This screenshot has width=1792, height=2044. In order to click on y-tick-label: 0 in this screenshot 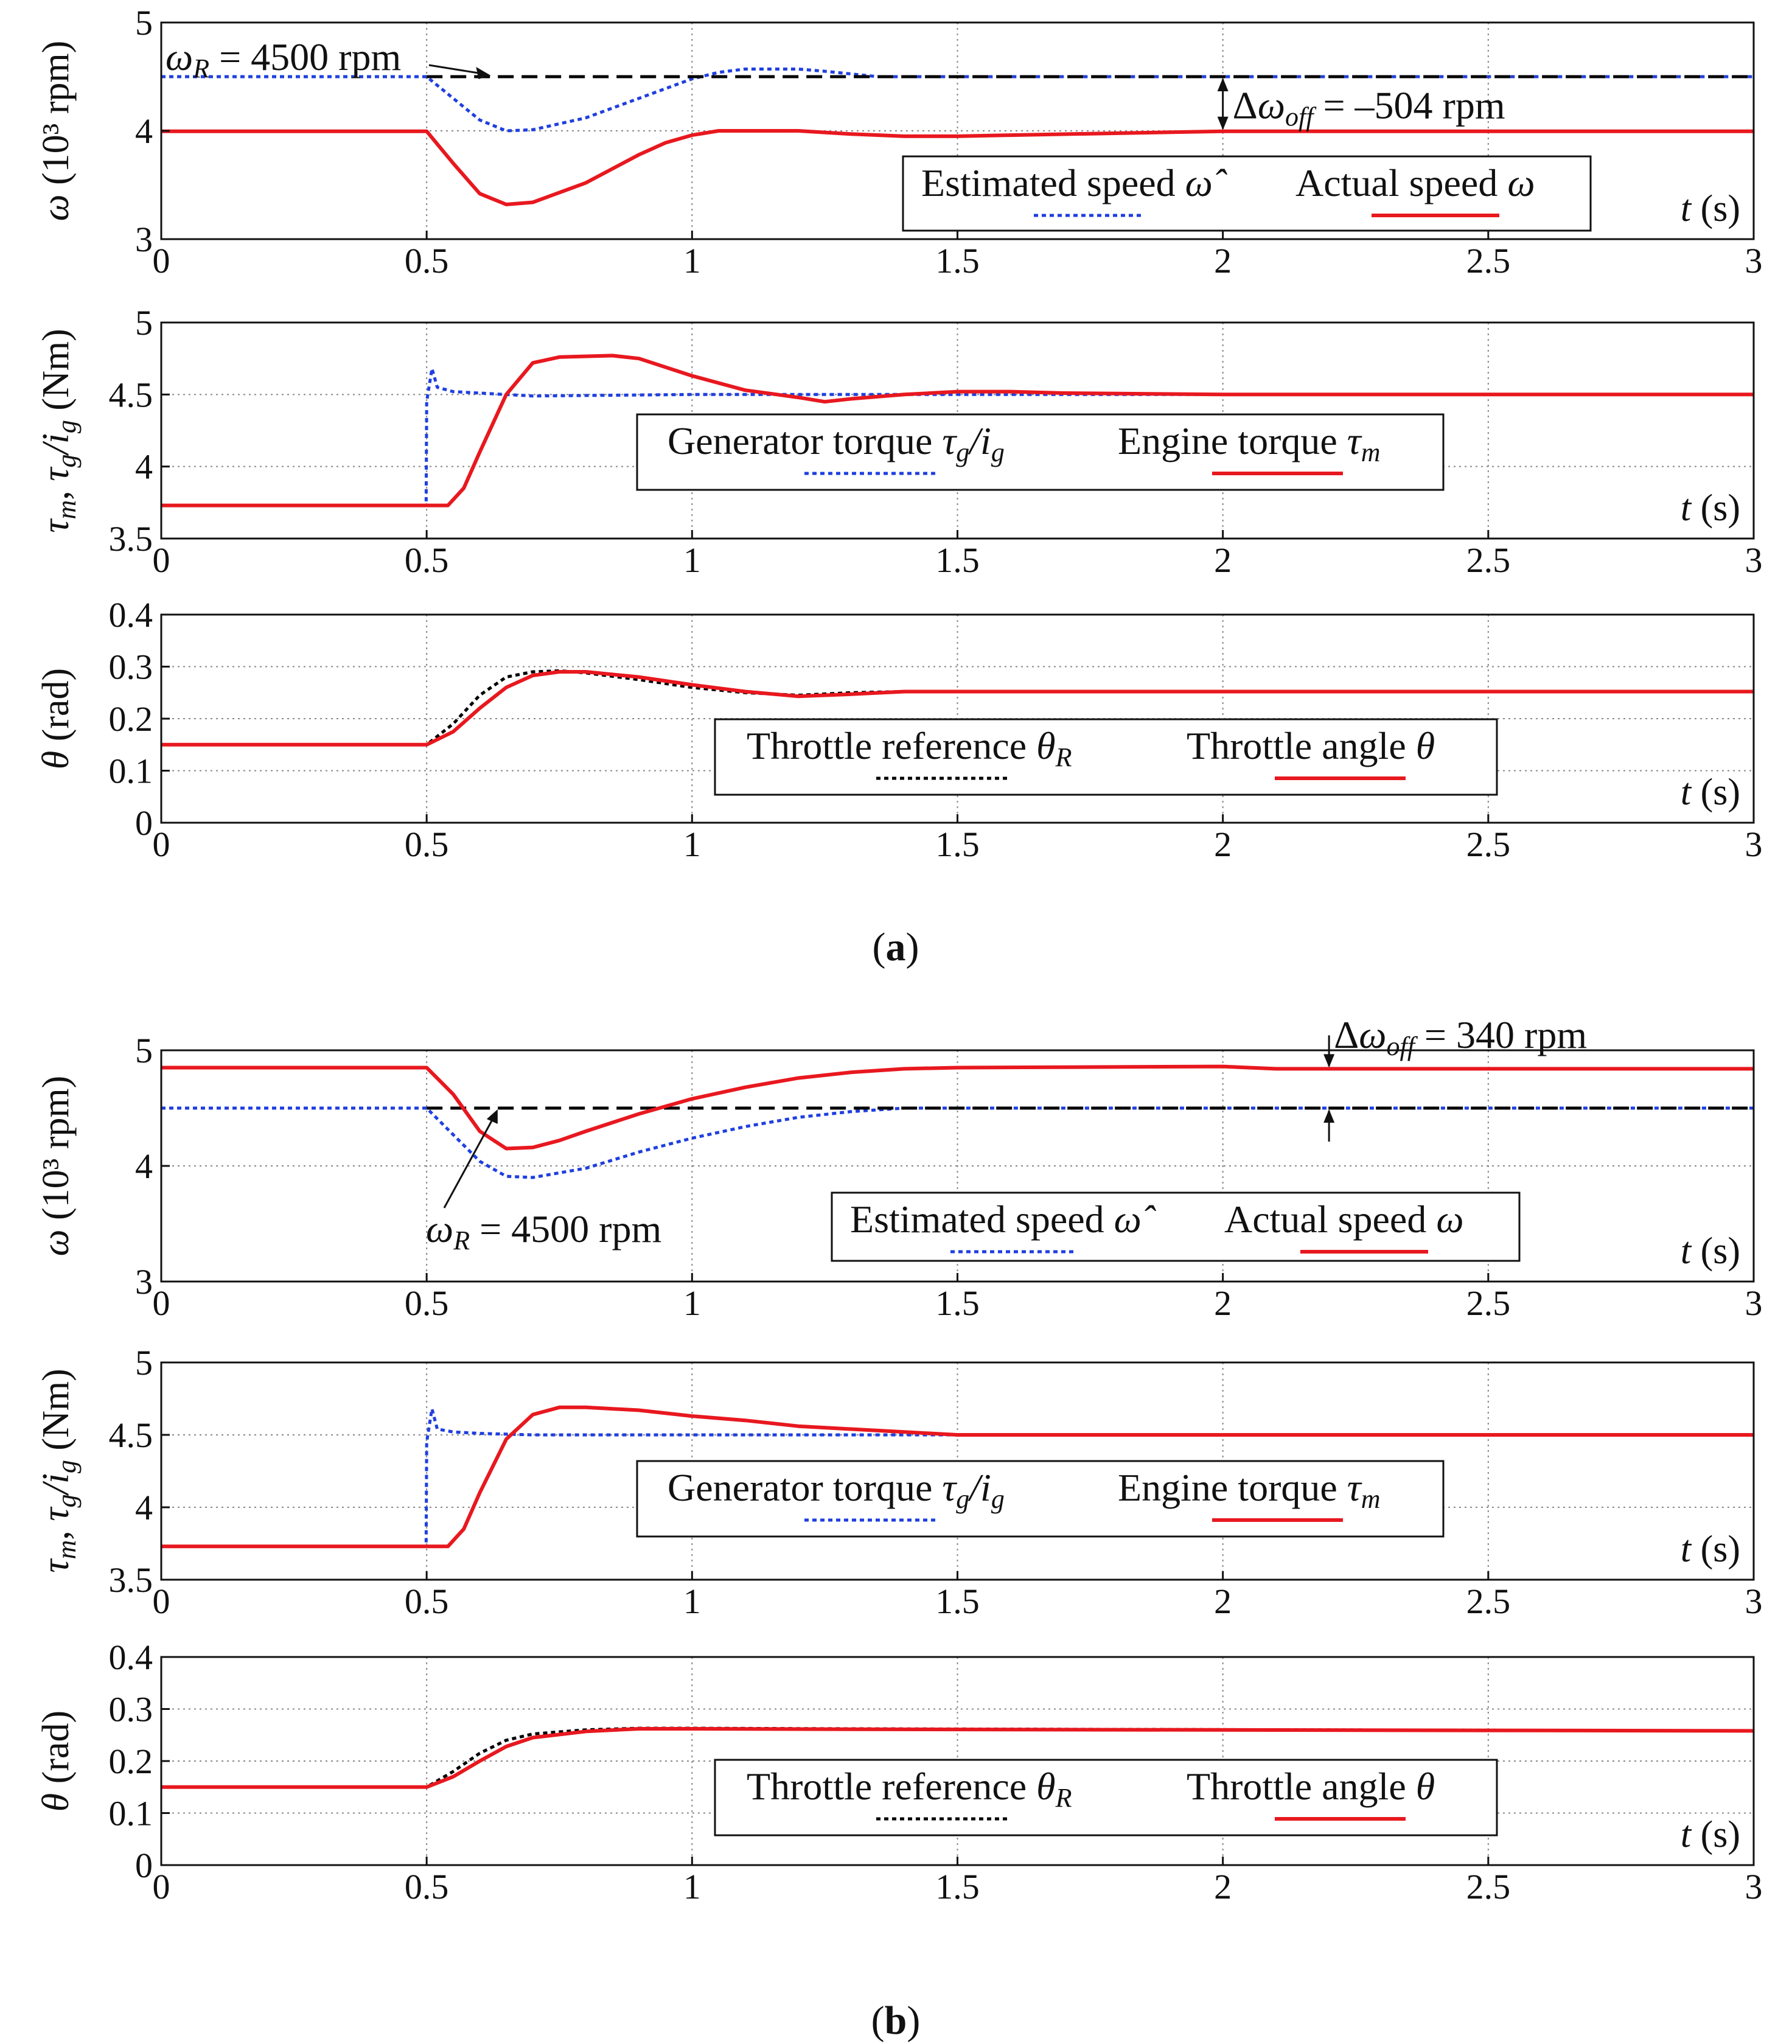, I will do `click(144, 1865)`.